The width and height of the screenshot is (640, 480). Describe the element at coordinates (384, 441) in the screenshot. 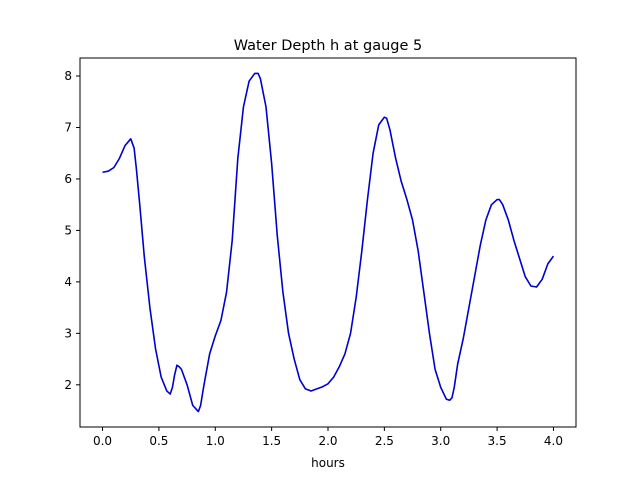

I see `x-tick-label: 2.5` at that location.